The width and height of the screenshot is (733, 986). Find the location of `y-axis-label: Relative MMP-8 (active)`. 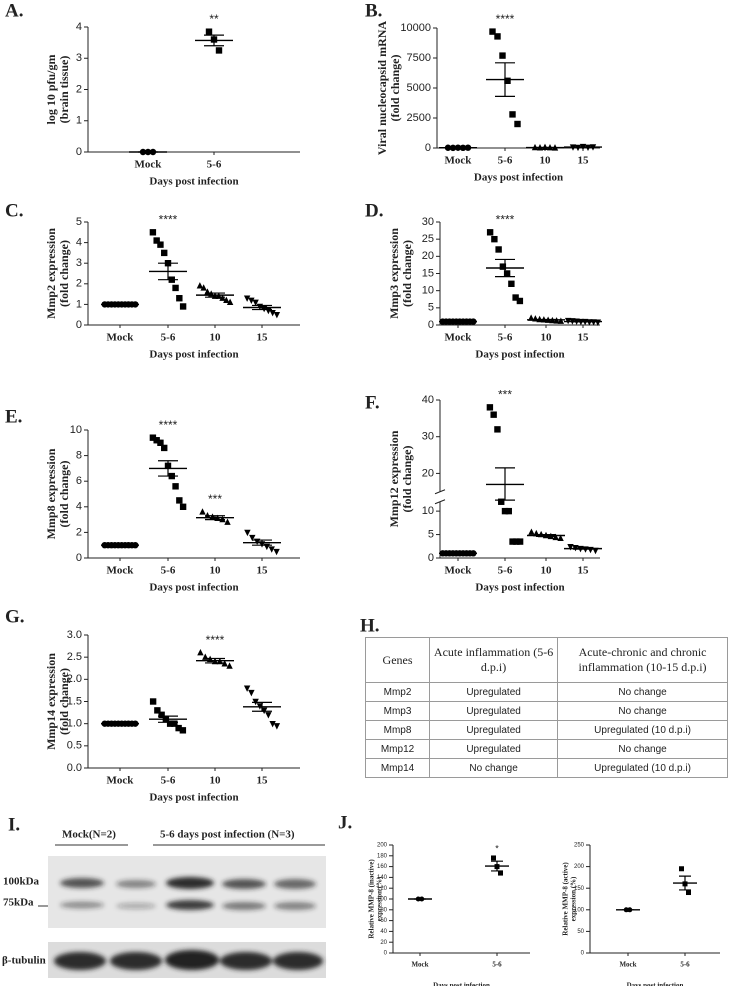

y-axis-label: Relative MMP-8 (active) is located at coordinates (566, 899).